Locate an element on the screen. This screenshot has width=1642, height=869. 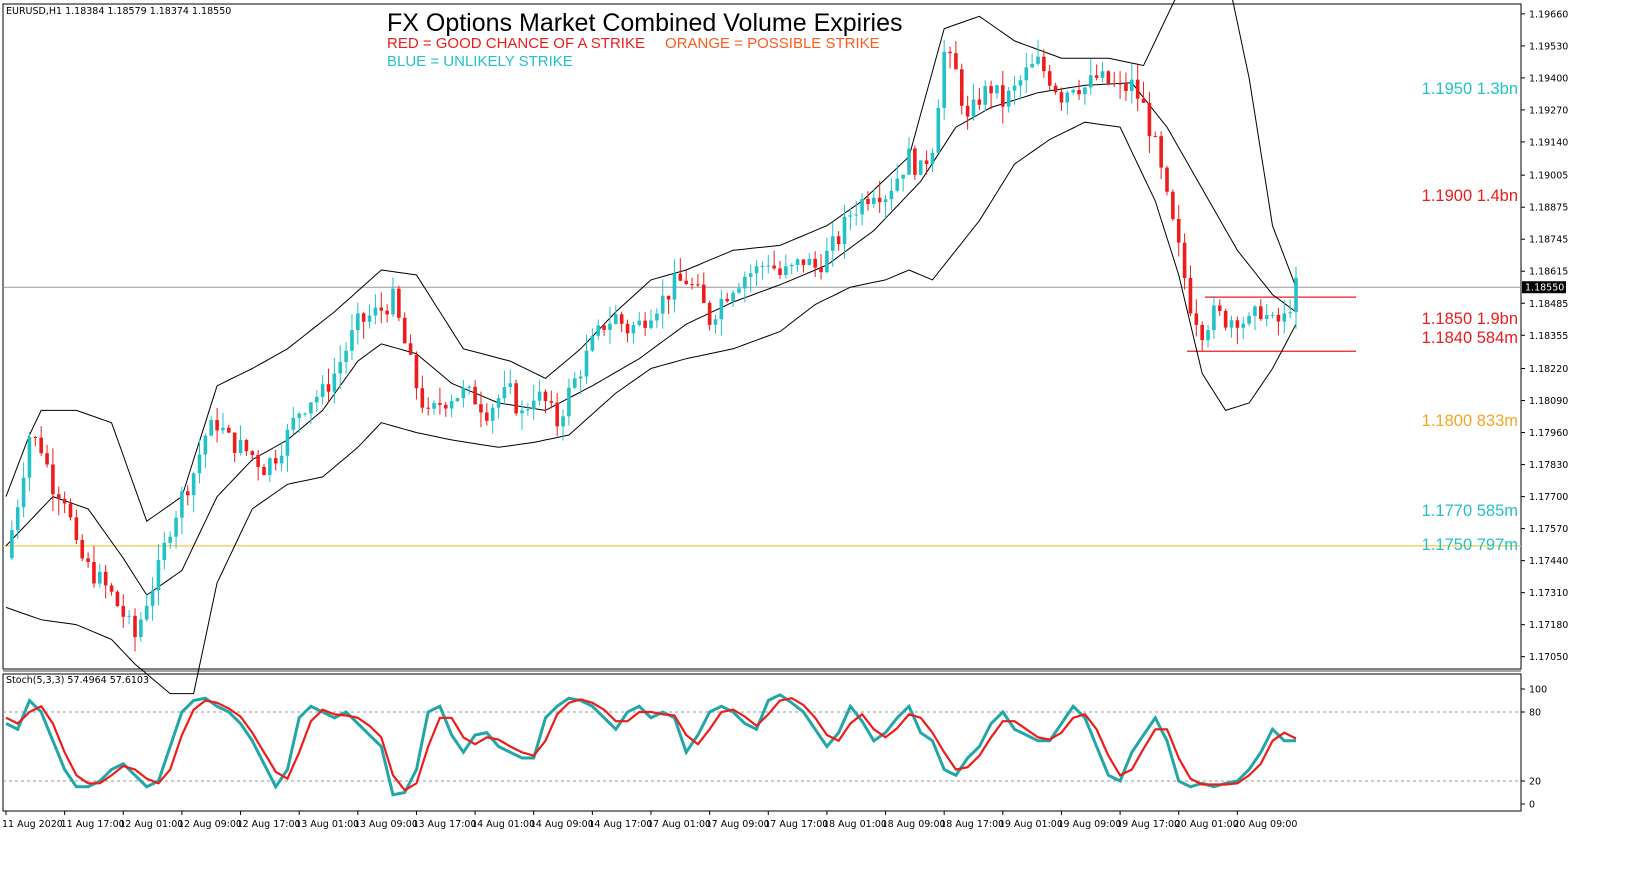
expiry-label: 1.1850 1.9bn is located at coordinates (1470, 319).